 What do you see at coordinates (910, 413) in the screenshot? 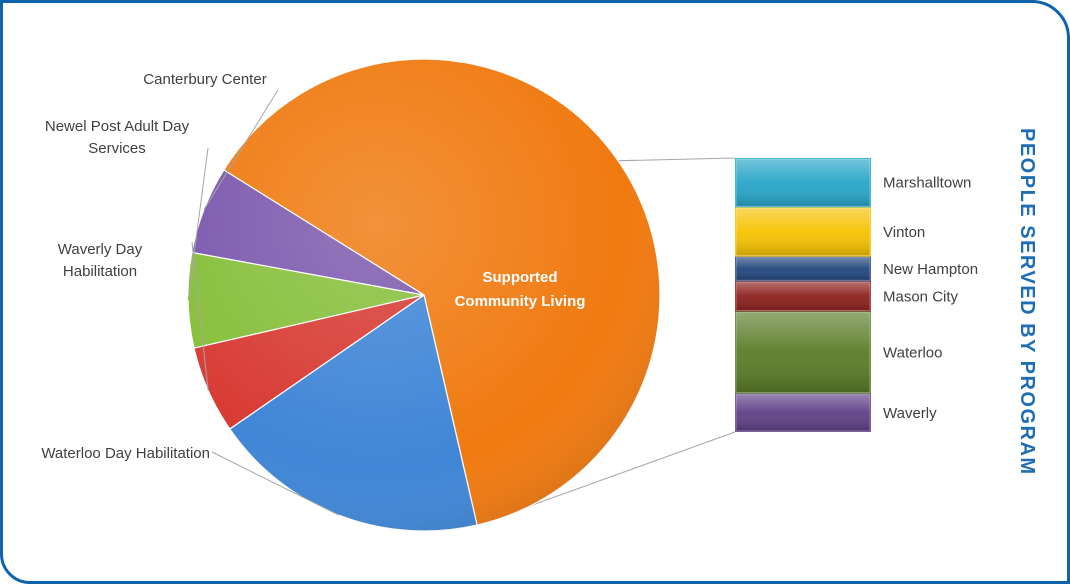
I see `bar-label-waverly: Waverly` at bounding box center [910, 413].